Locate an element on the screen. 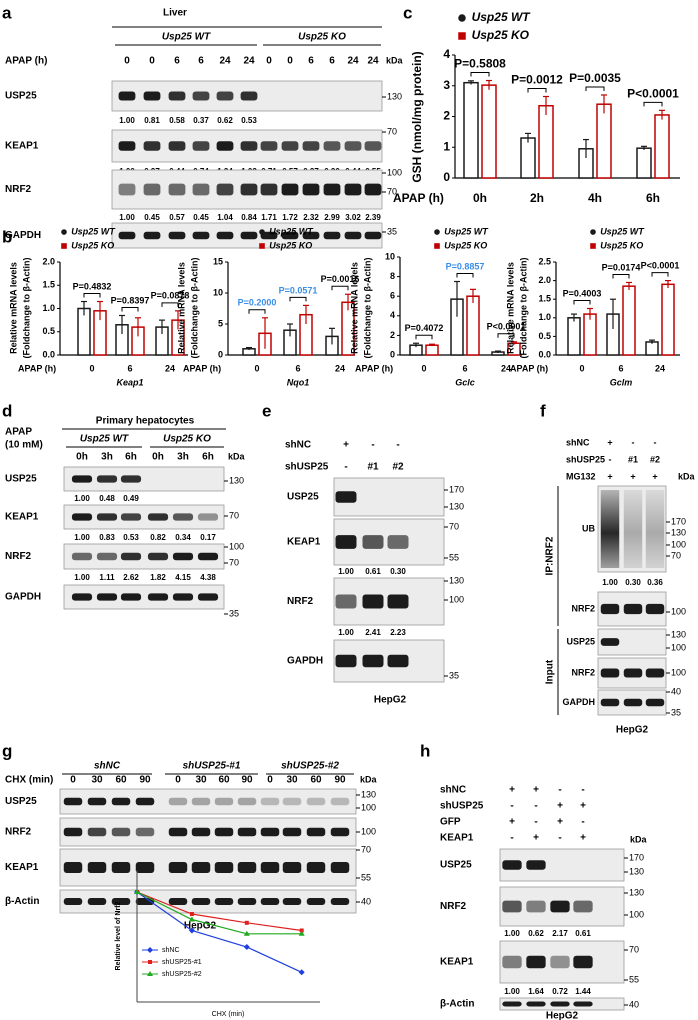 The image size is (698, 1020). quant-label: 0.45 is located at coordinates (152, 217).